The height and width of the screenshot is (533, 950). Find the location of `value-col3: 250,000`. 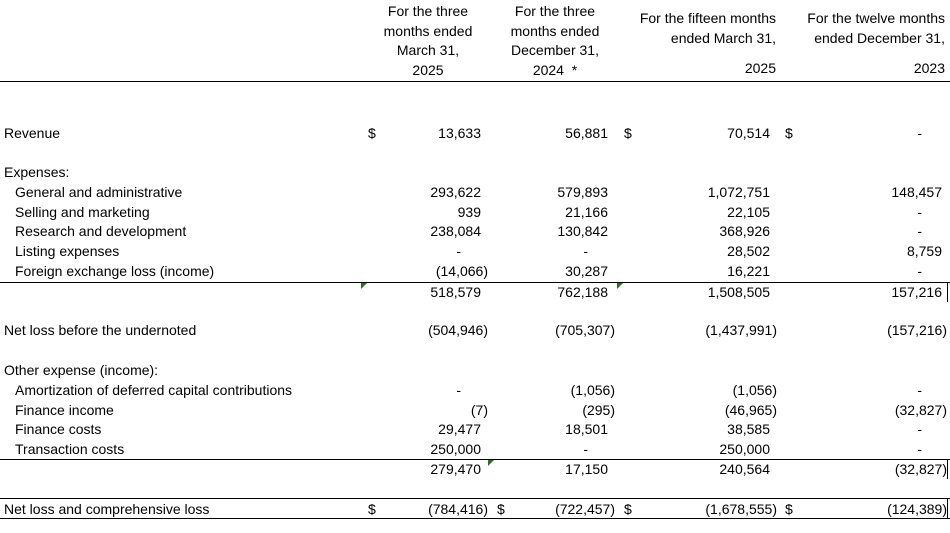

value-col3: 250,000 is located at coordinates (744, 449).